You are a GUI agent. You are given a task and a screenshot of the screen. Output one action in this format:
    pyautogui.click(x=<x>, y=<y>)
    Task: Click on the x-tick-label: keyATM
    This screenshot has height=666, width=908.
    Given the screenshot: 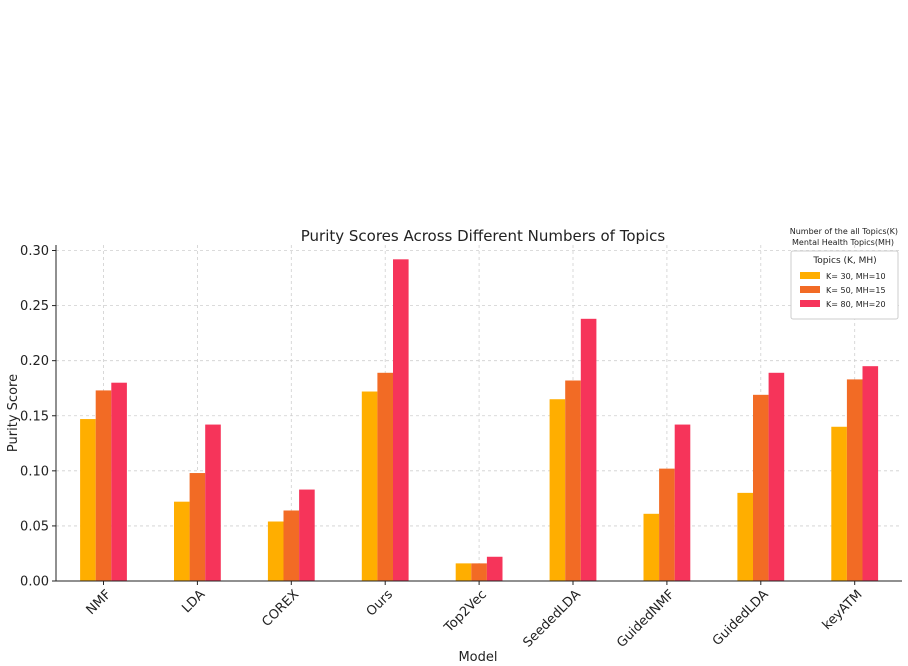 What is the action you would take?
    pyautogui.click(x=843, y=610)
    